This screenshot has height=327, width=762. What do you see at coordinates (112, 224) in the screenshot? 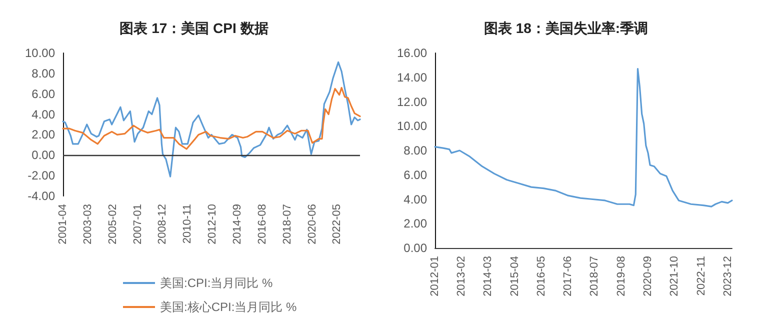
I see `x-tick-label: 2005-02` at bounding box center [112, 224].